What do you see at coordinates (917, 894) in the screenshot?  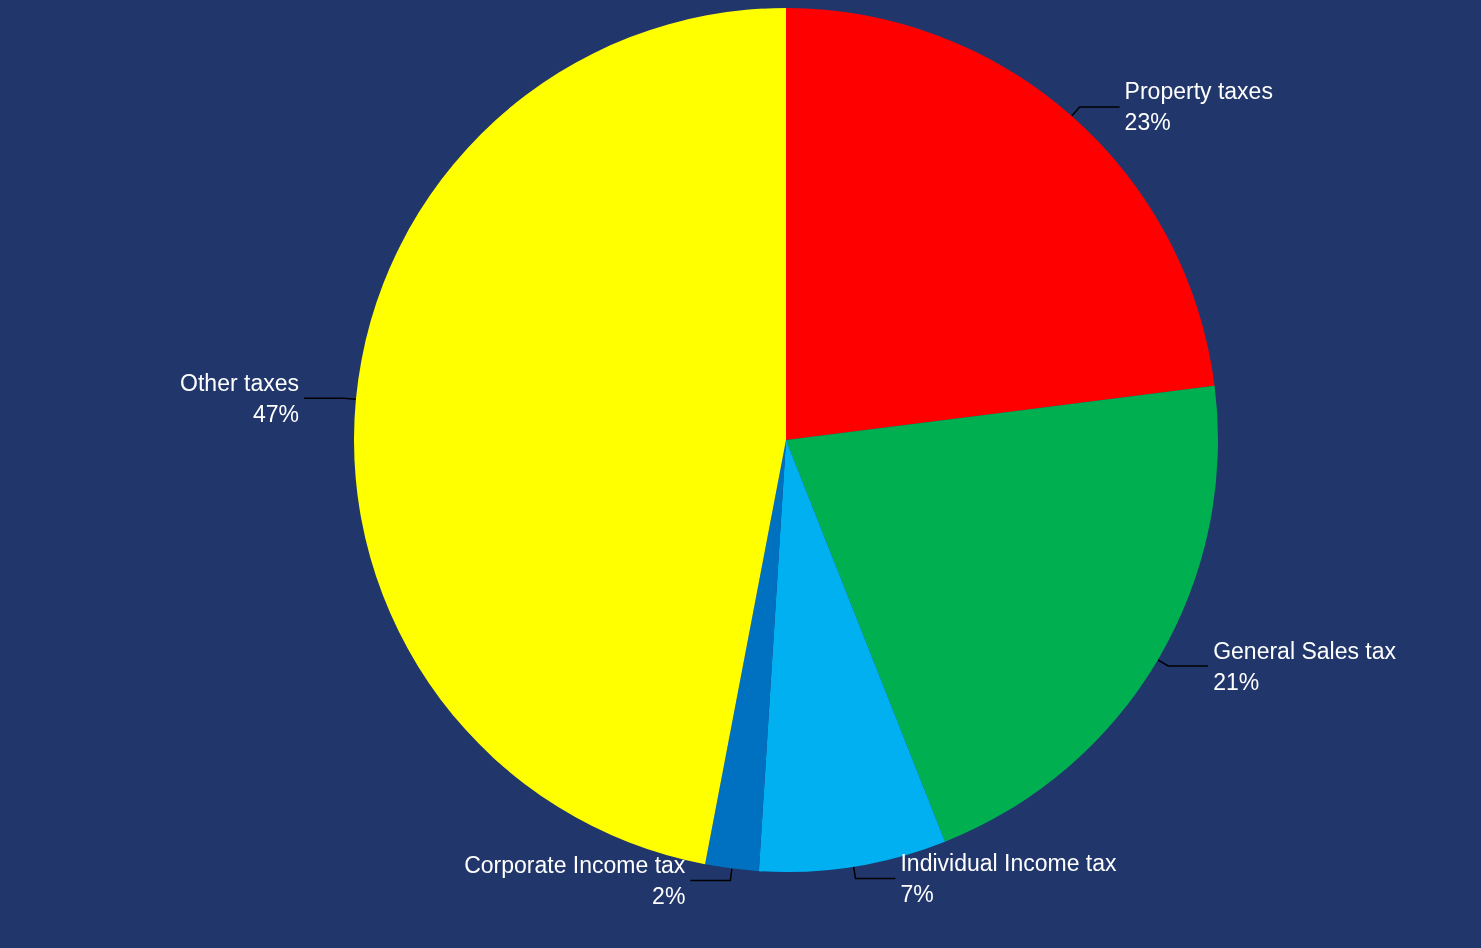 I see `data-label: 7%` at bounding box center [917, 894].